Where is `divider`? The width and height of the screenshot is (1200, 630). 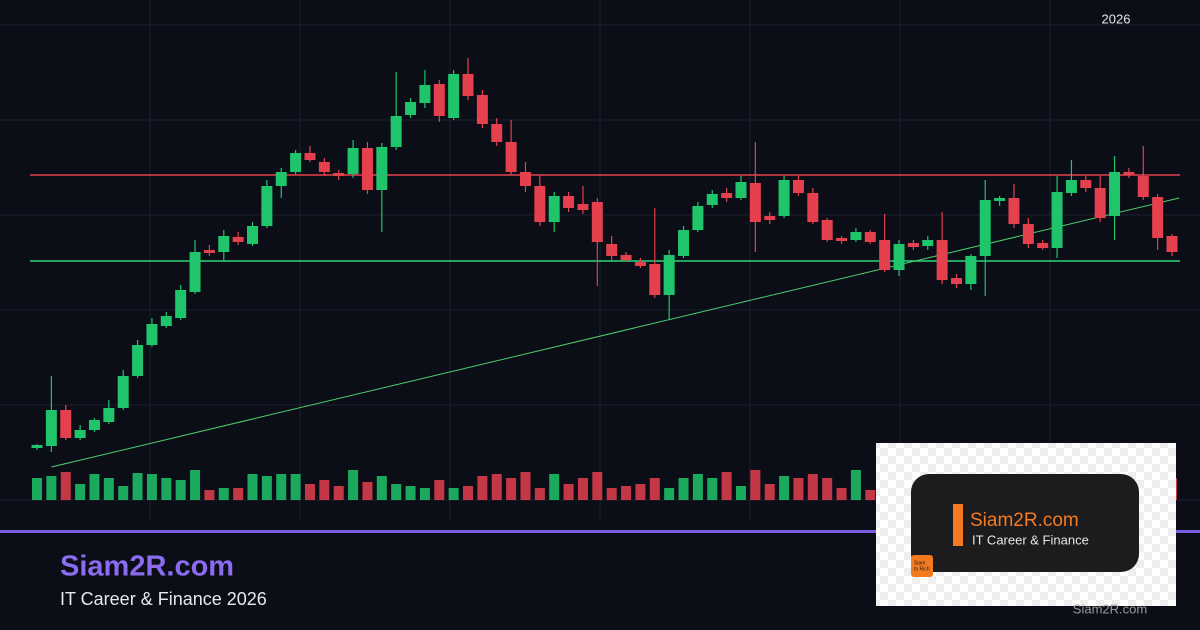 divider is located at coordinates (600, 531).